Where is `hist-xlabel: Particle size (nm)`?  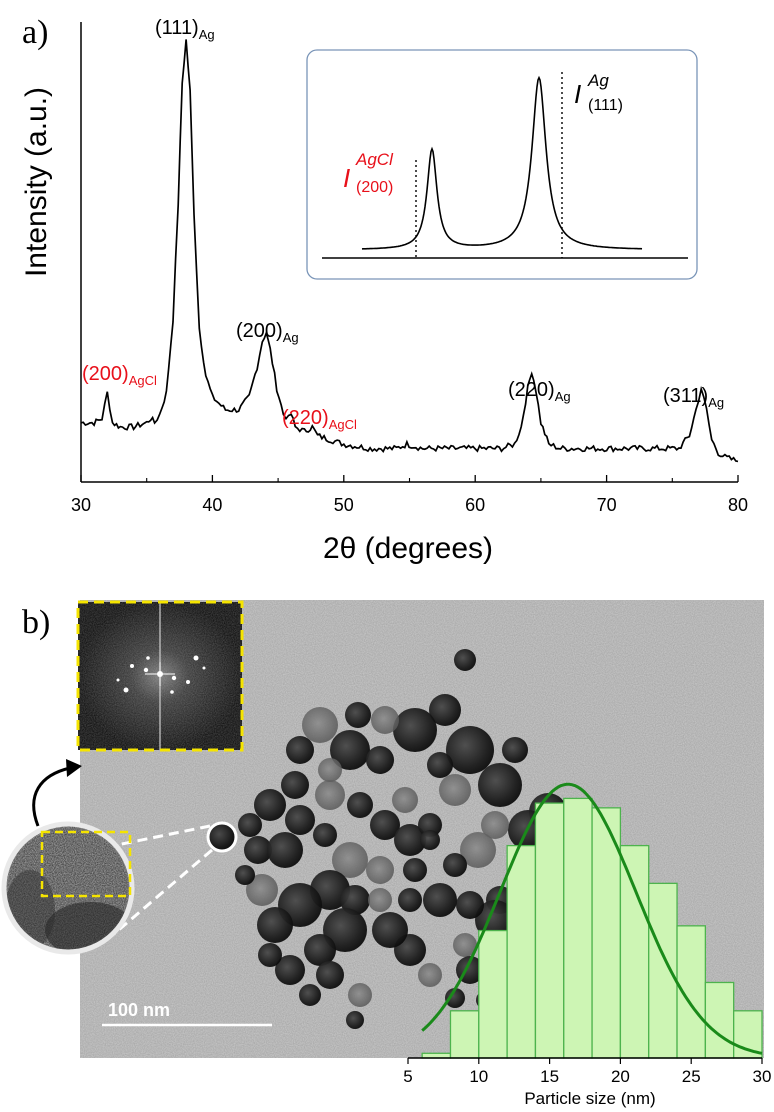
hist-xlabel: Particle size (nm) is located at coordinates (589, 1098).